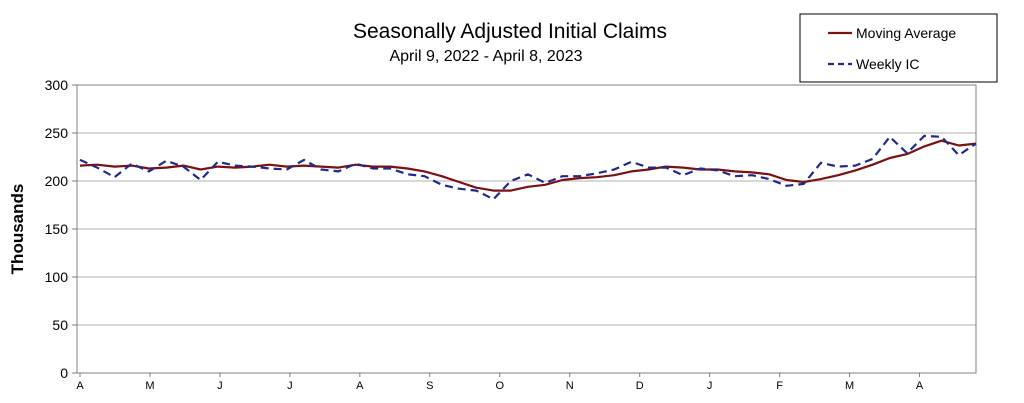 This screenshot has height=403, width=1024. What do you see at coordinates (60, 325) in the screenshot?
I see `y-tick-label: 50` at bounding box center [60, 325].